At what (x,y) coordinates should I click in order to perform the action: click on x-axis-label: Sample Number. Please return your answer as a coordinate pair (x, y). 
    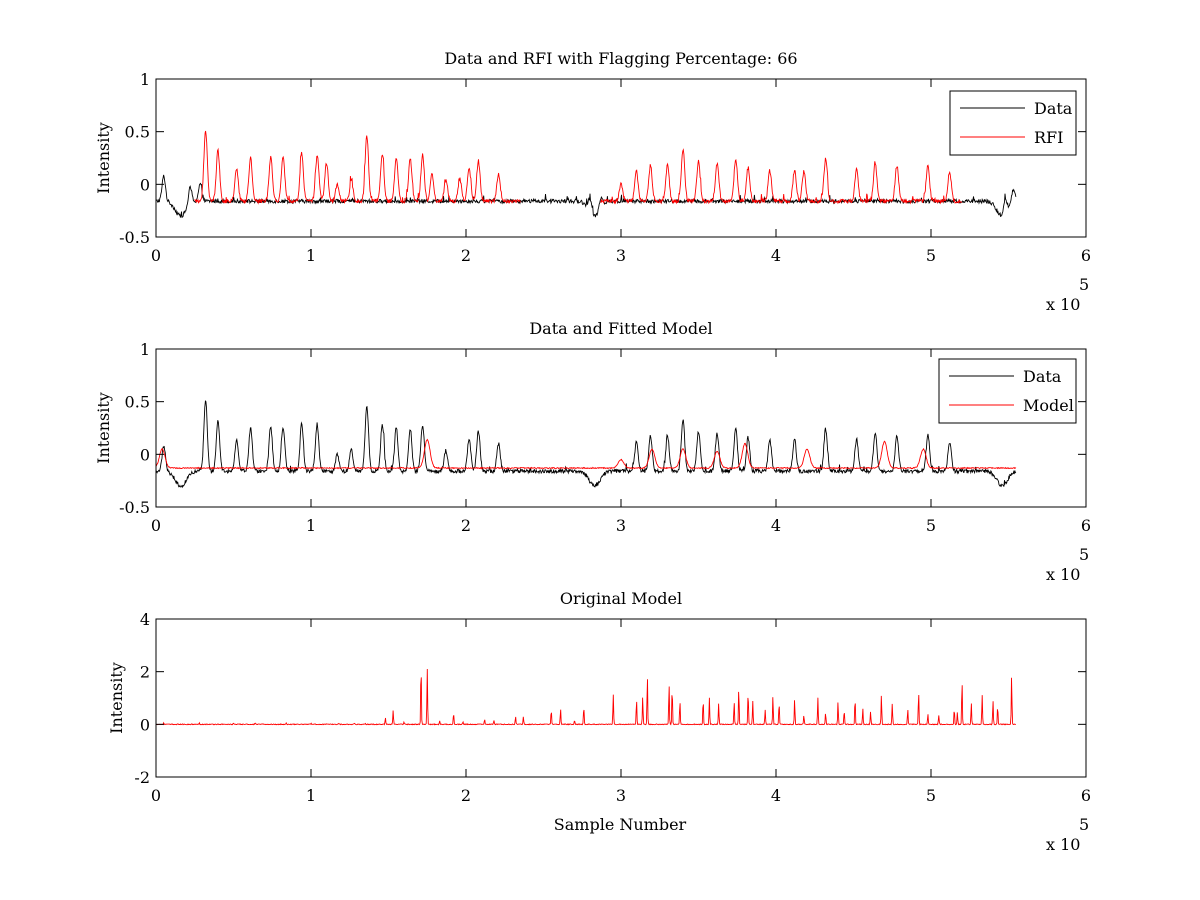
    Looking at the image, I should click on (620, 824).